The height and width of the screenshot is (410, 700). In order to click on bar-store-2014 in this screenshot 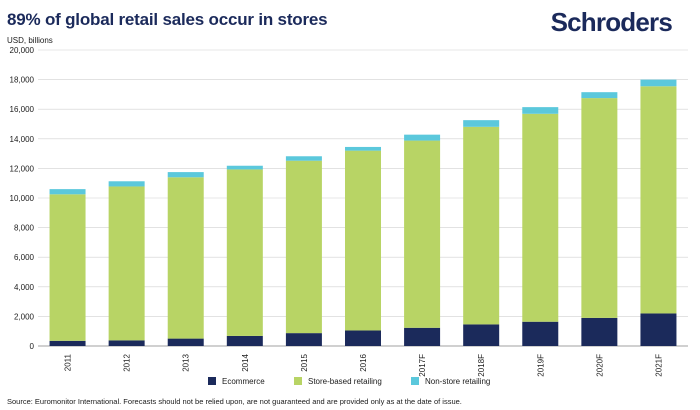, I will do `click(244, 252)`.